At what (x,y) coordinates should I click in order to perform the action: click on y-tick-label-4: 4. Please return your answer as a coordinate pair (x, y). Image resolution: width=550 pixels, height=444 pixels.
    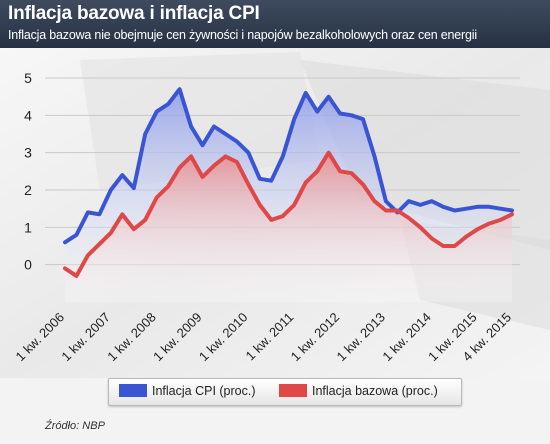
    Looking at the image, I should click on (28, 115).